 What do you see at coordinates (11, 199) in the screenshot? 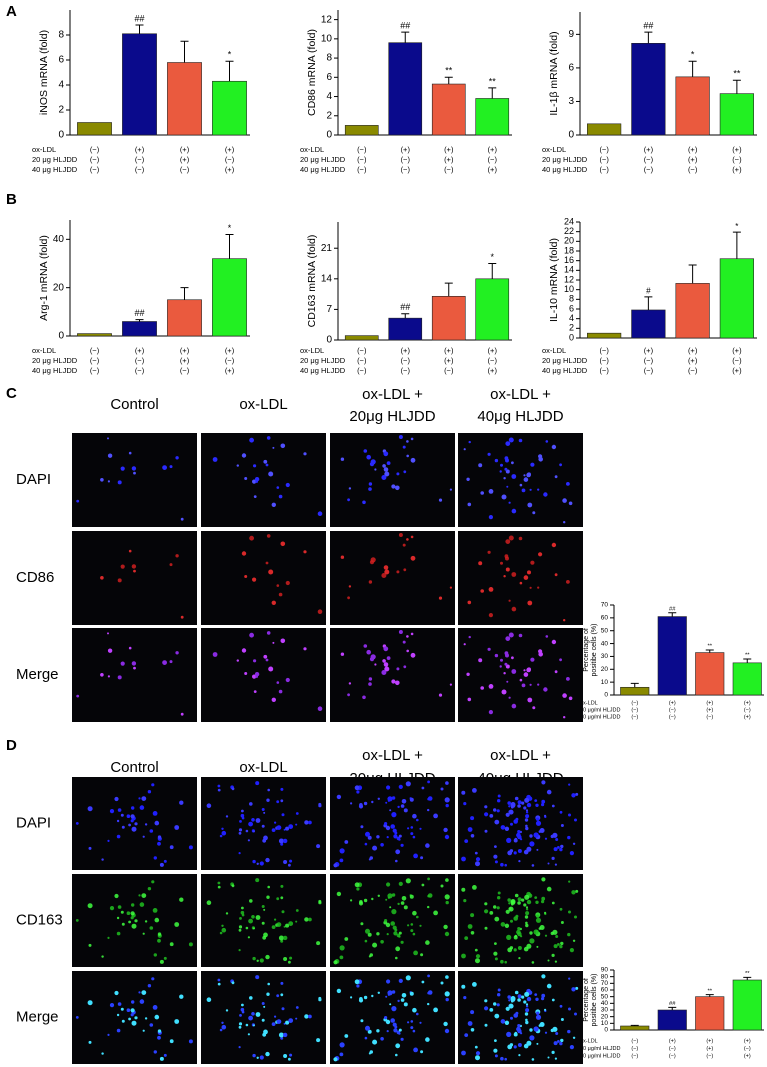
I see `panel-label: B` at bounding box center [11, 199].